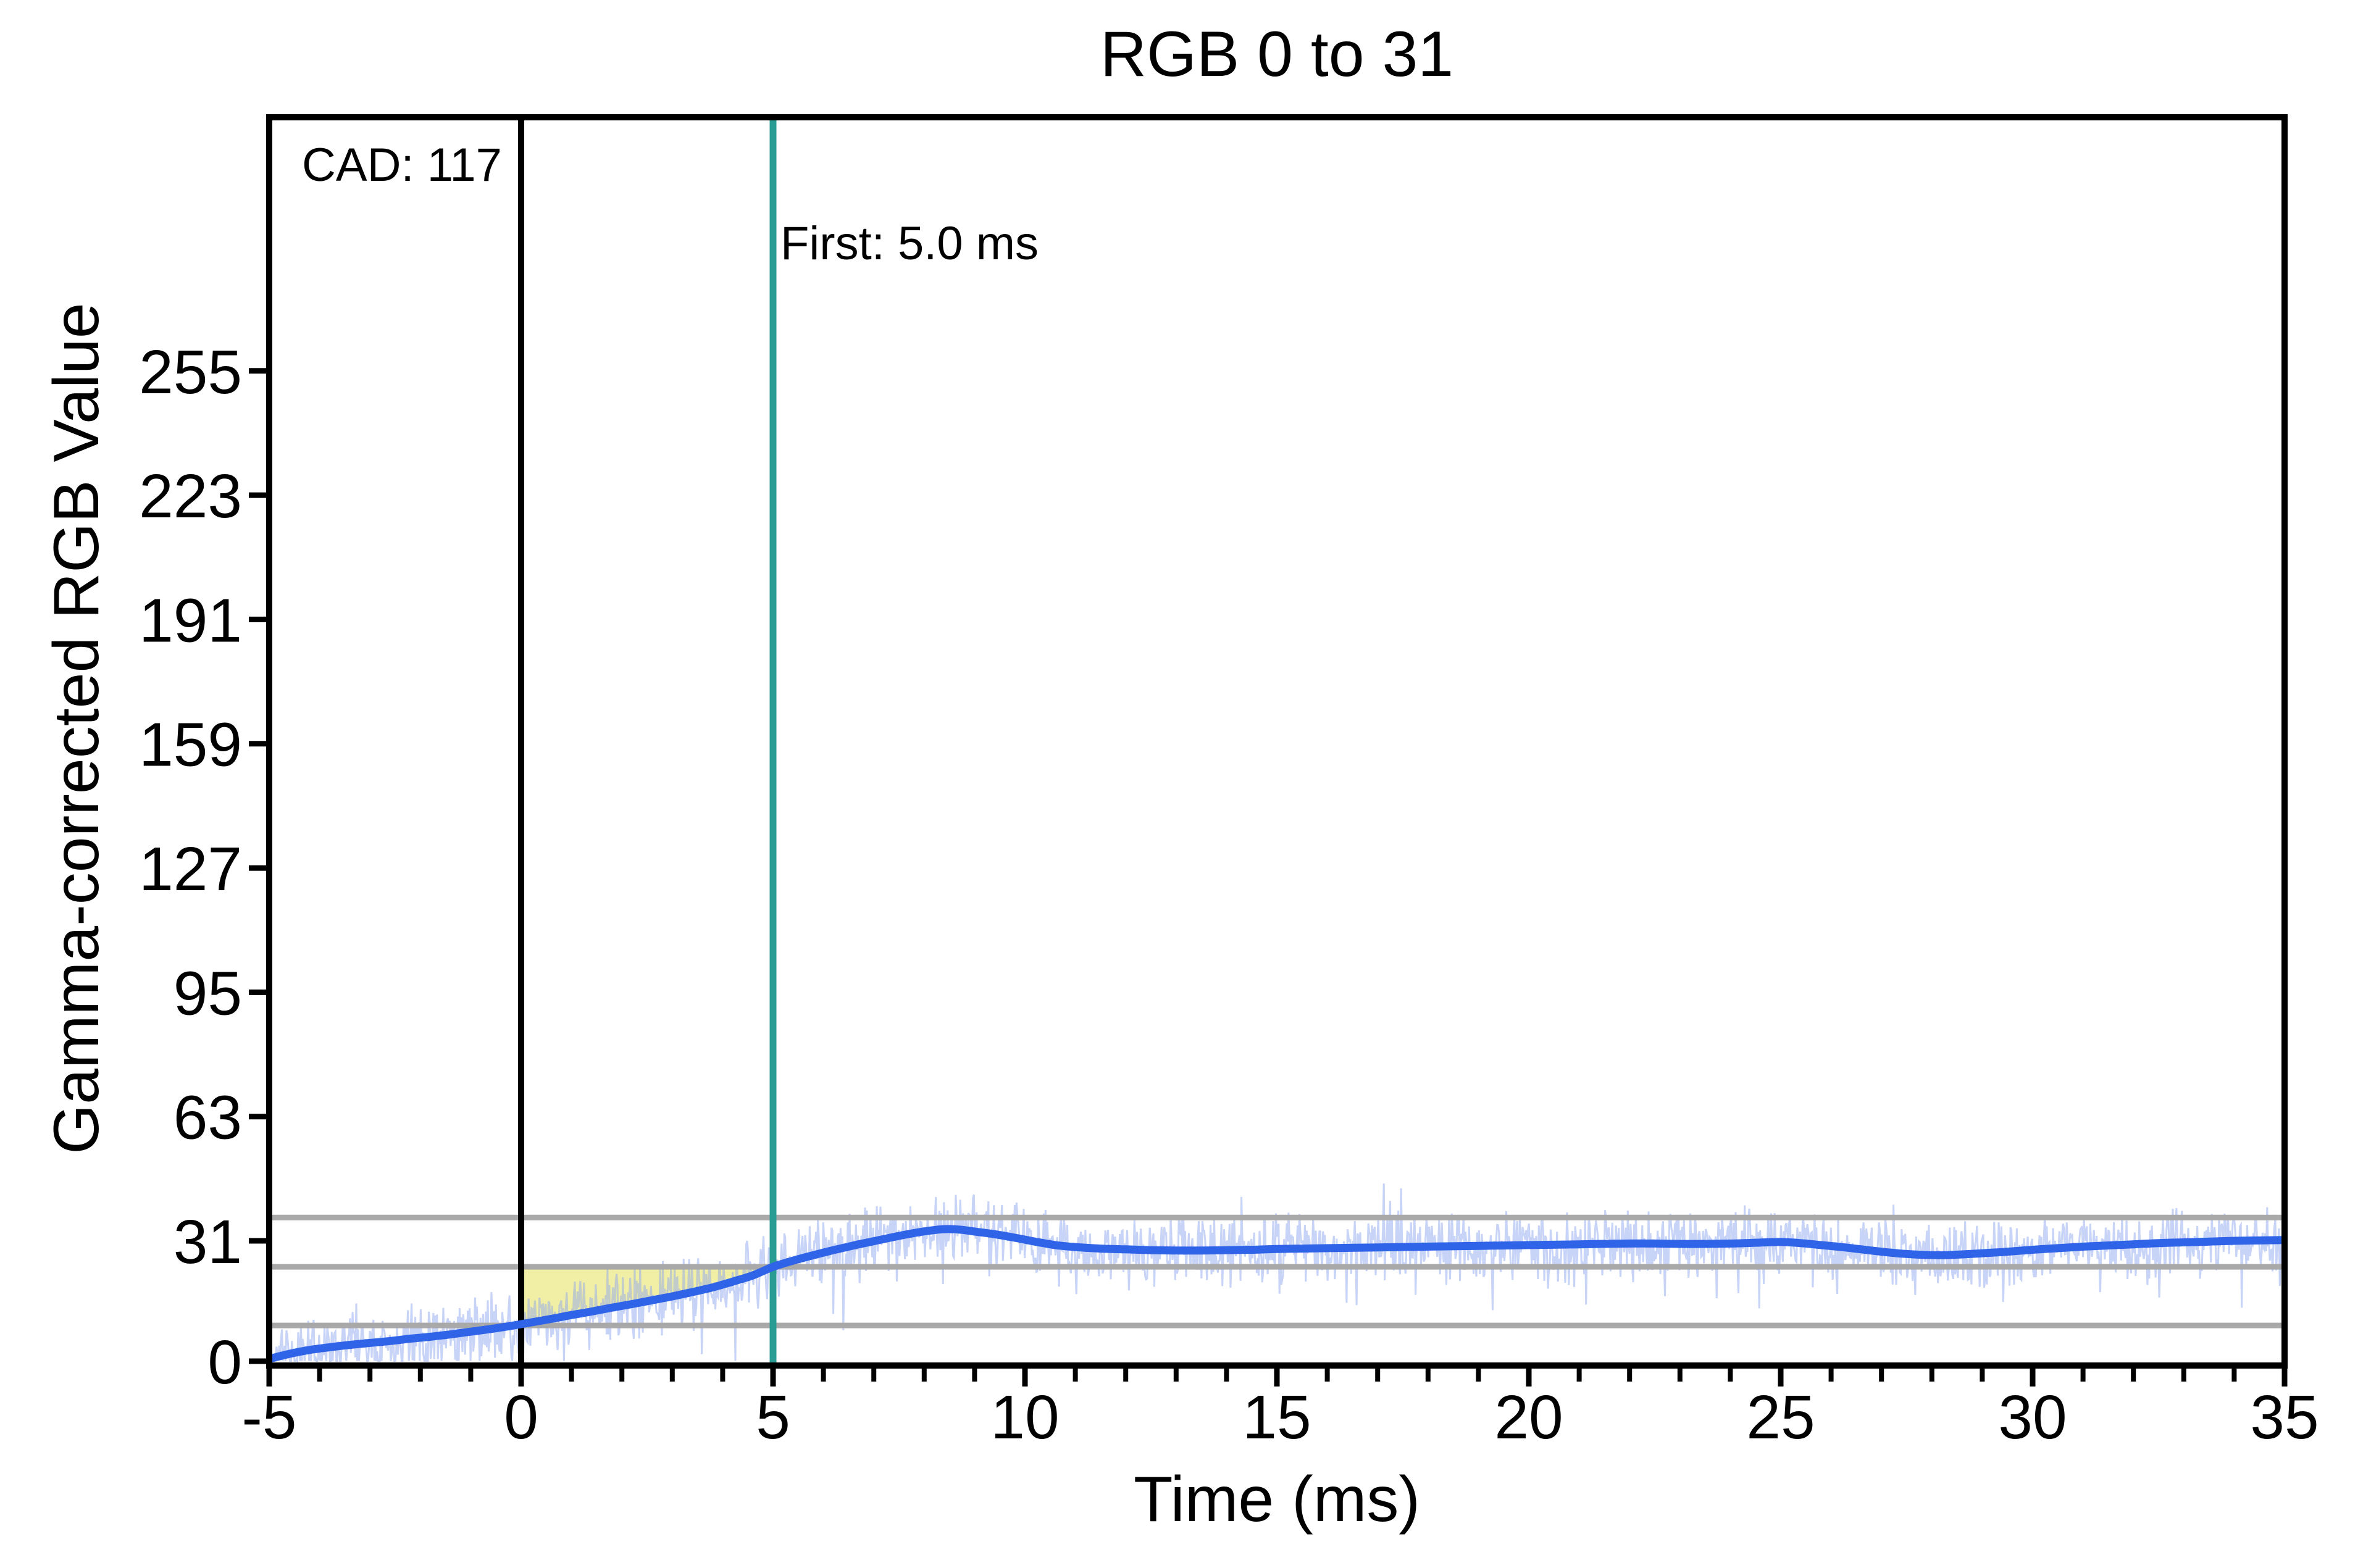 The width and height of the screenshot is (2371, 1568). I want to click on x-tick-label: 0, so click(521, 1417).